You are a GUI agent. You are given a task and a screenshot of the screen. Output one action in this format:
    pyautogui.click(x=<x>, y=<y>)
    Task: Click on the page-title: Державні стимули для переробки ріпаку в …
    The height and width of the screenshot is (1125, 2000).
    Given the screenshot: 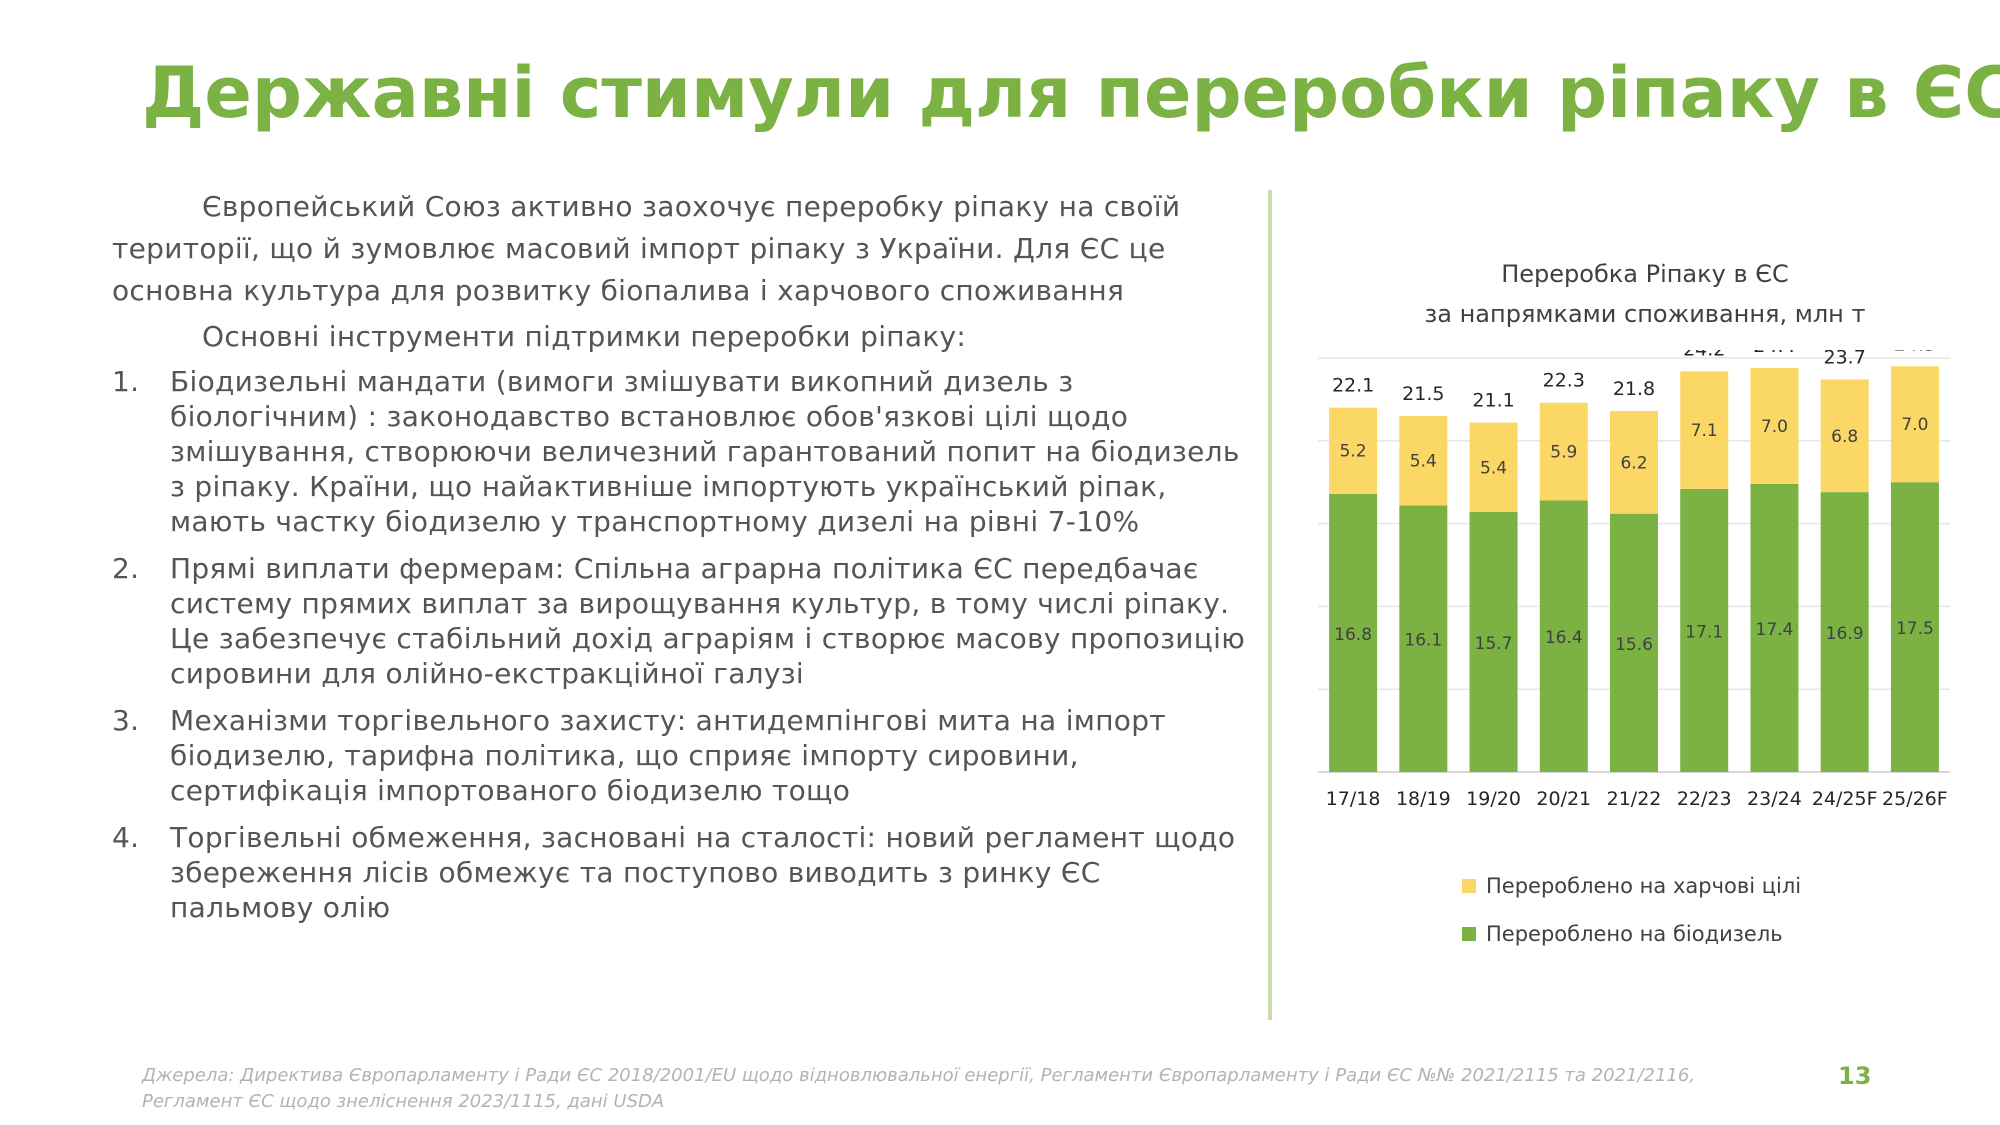 What is the action you would take?
    pyautogui.click(x=1071, y=93)
    